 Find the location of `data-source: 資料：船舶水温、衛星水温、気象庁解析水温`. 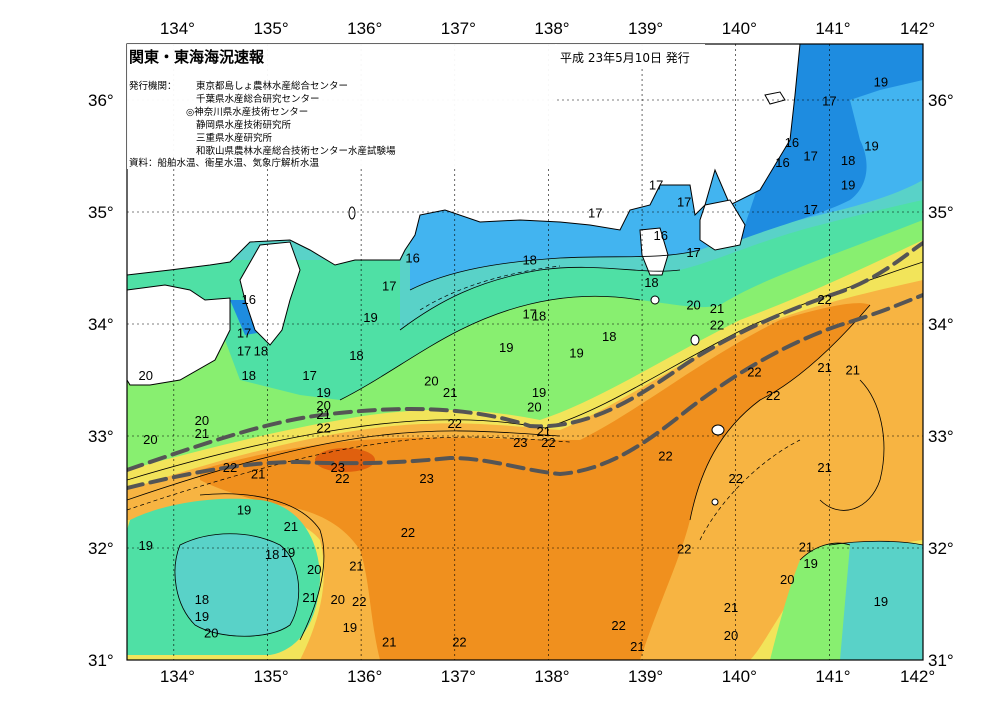

data-source: 資料：船舶水温、衛星水温、気象庁解析水温 is located at coordinates (224, 163).